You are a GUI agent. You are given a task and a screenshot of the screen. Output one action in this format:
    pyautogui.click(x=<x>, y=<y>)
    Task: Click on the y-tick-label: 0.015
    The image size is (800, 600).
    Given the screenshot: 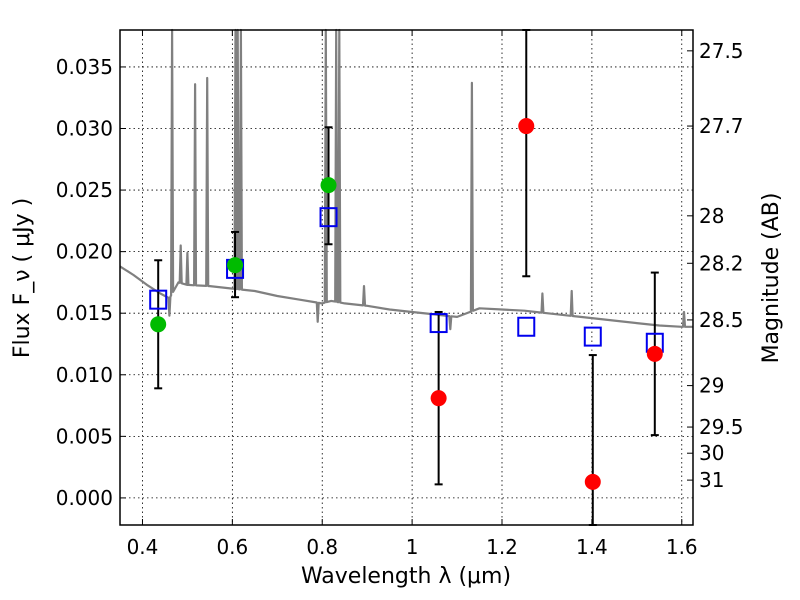 What is the action you would take?
    pyautogui.click(x=84, y=313)
    